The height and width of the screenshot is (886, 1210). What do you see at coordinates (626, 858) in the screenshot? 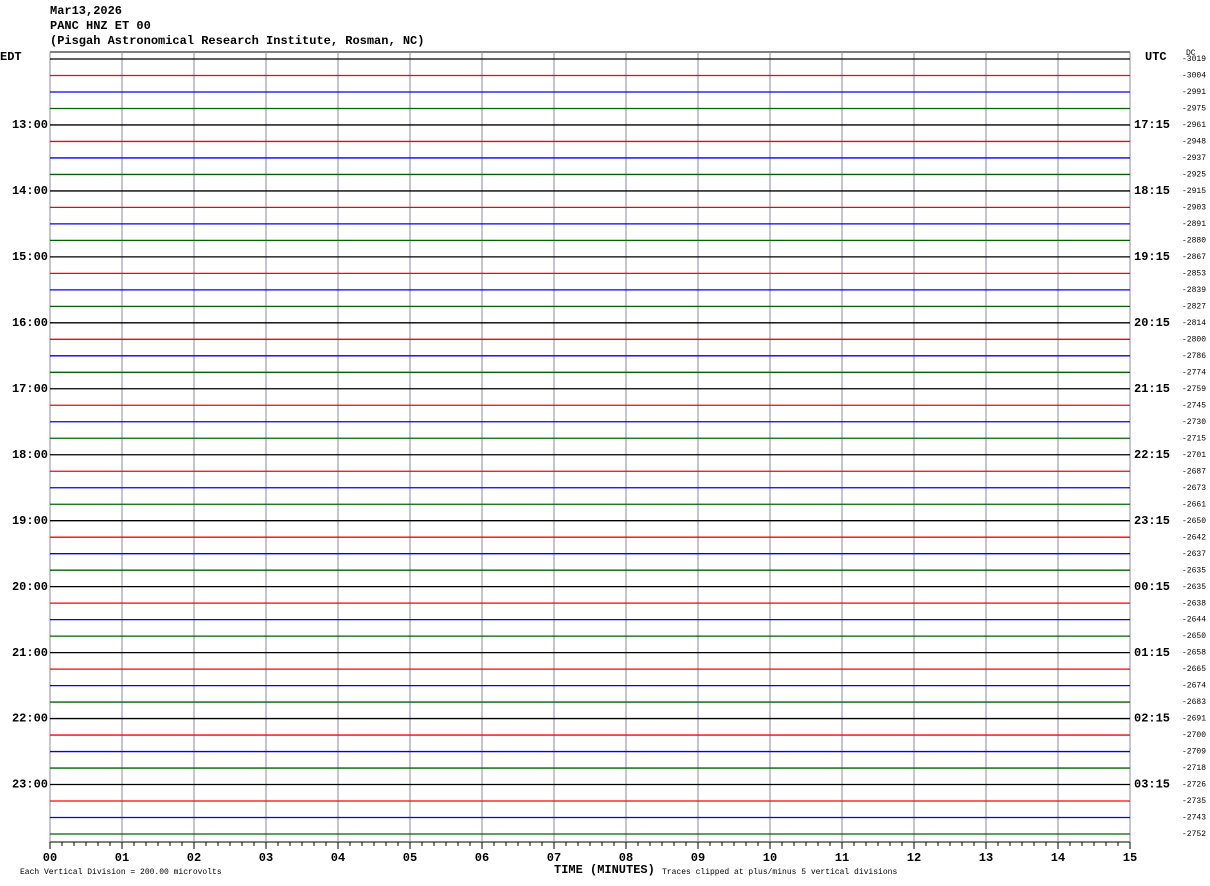
I see `x-tick-label: 08` at bounding box center [626, 858].